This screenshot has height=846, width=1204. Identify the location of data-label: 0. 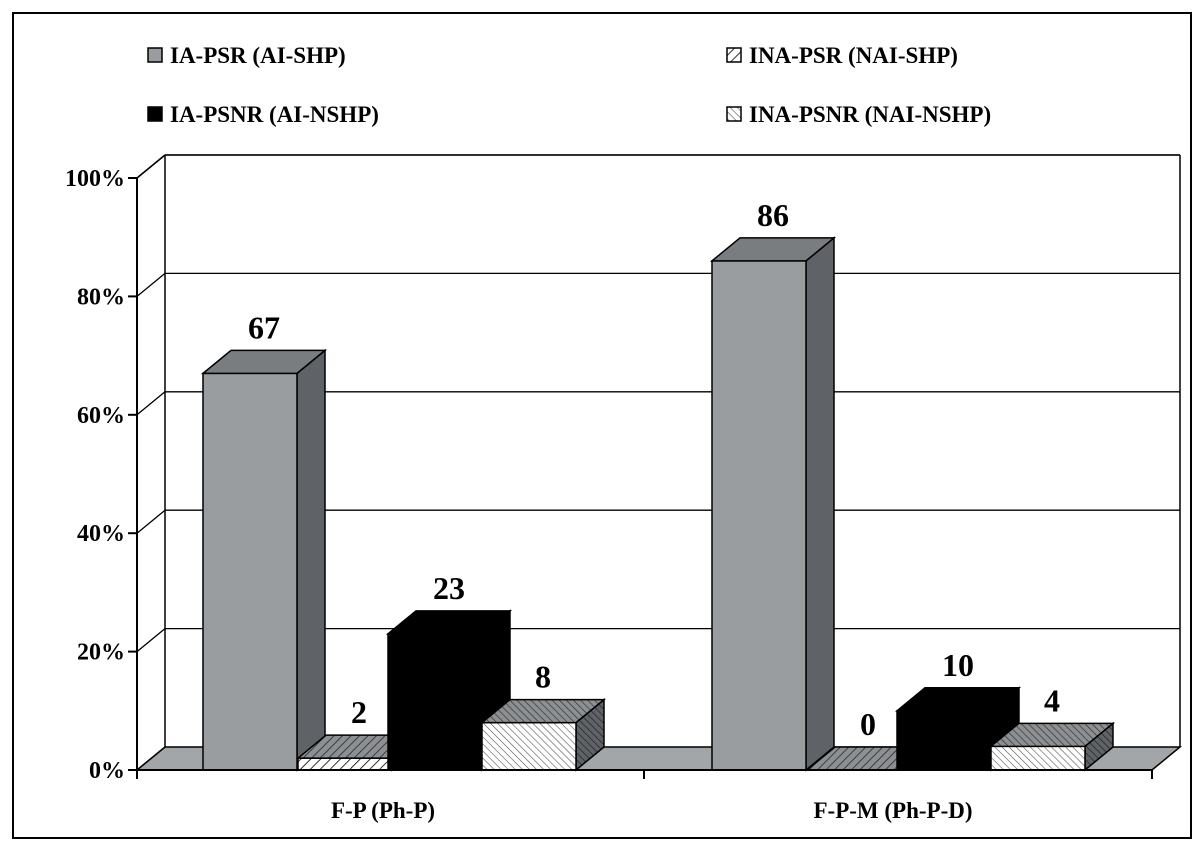
(868, 724).